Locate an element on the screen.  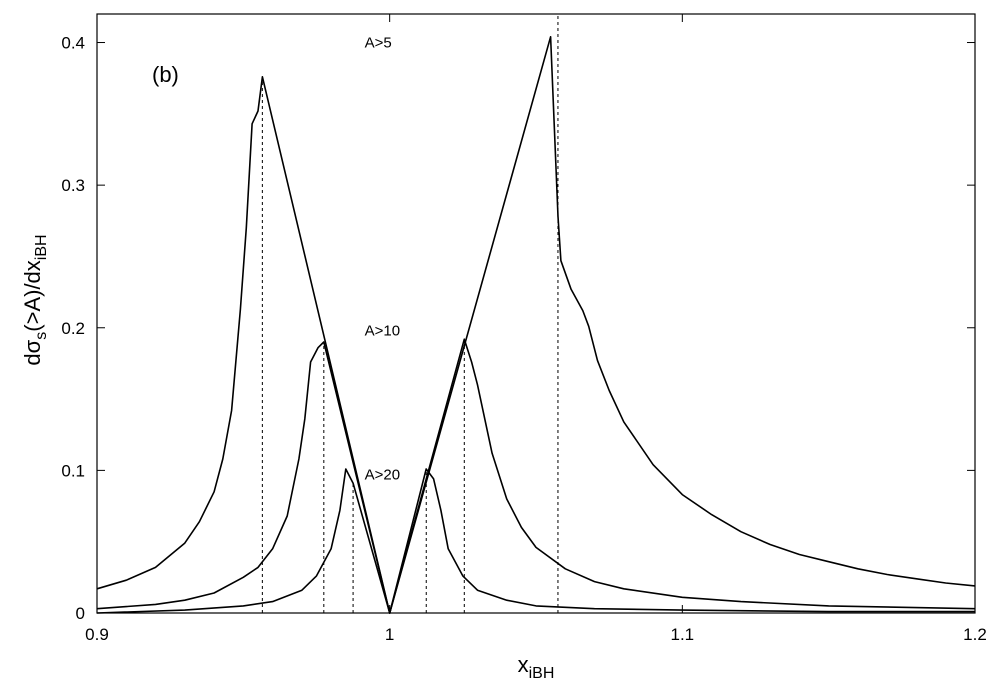
y-axis-label: dσs(>A)/dxiBH is located at coordinates (35, 299).